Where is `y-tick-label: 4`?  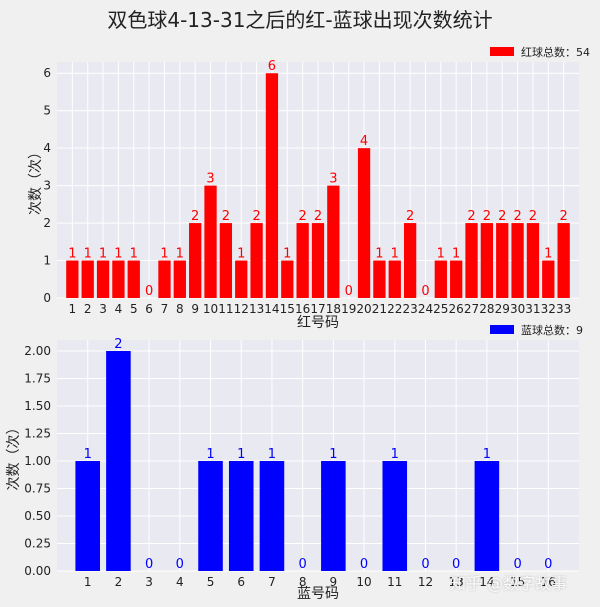 y-tick-label: 4 is located at coordinates (47, 148).